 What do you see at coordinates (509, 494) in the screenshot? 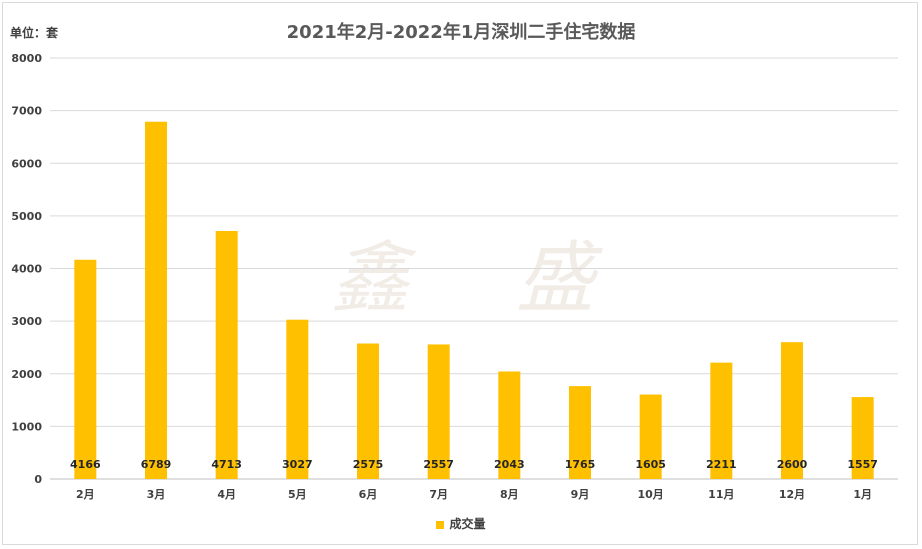
I see `x-tick-label: 8月` at bounding box center [509, 494].